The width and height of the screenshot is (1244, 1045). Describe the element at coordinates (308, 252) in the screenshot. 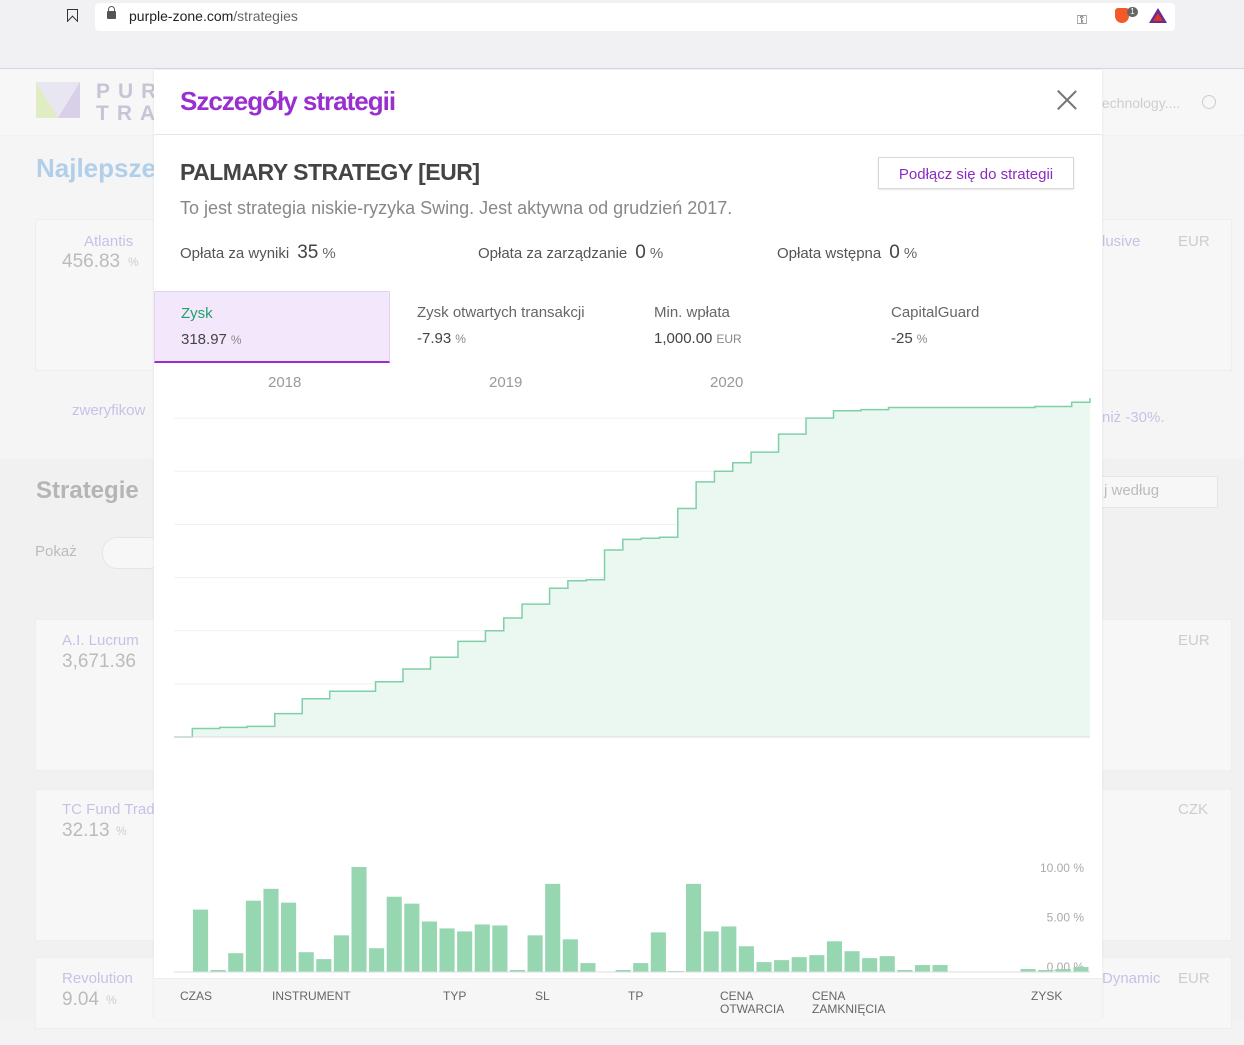

I see `fee-value: 35` at that location.